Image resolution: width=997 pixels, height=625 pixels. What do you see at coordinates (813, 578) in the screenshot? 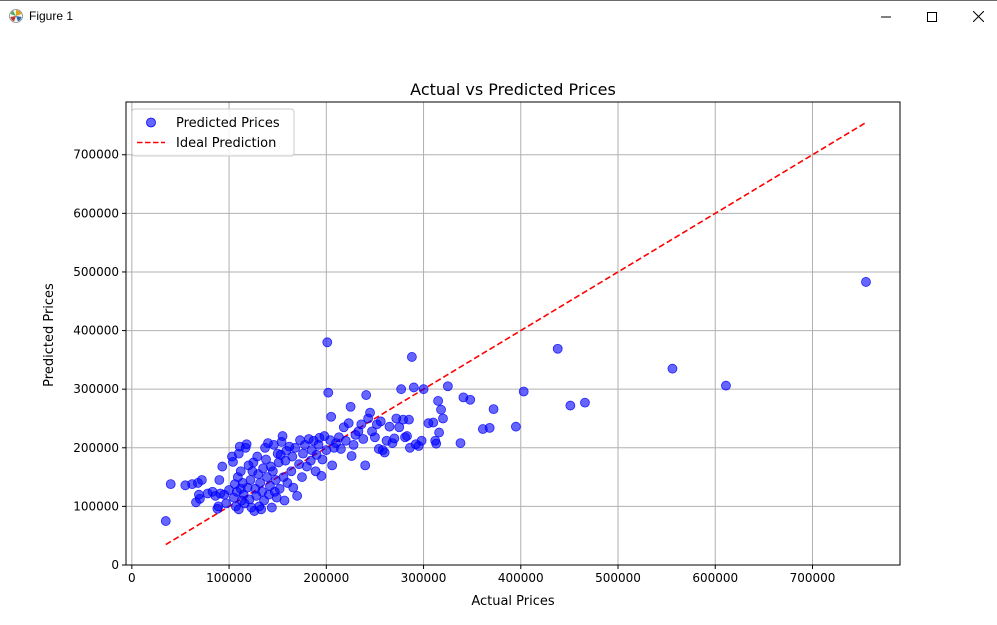
I see `x-tick-label: 700000` at bounding box center [813, 578].